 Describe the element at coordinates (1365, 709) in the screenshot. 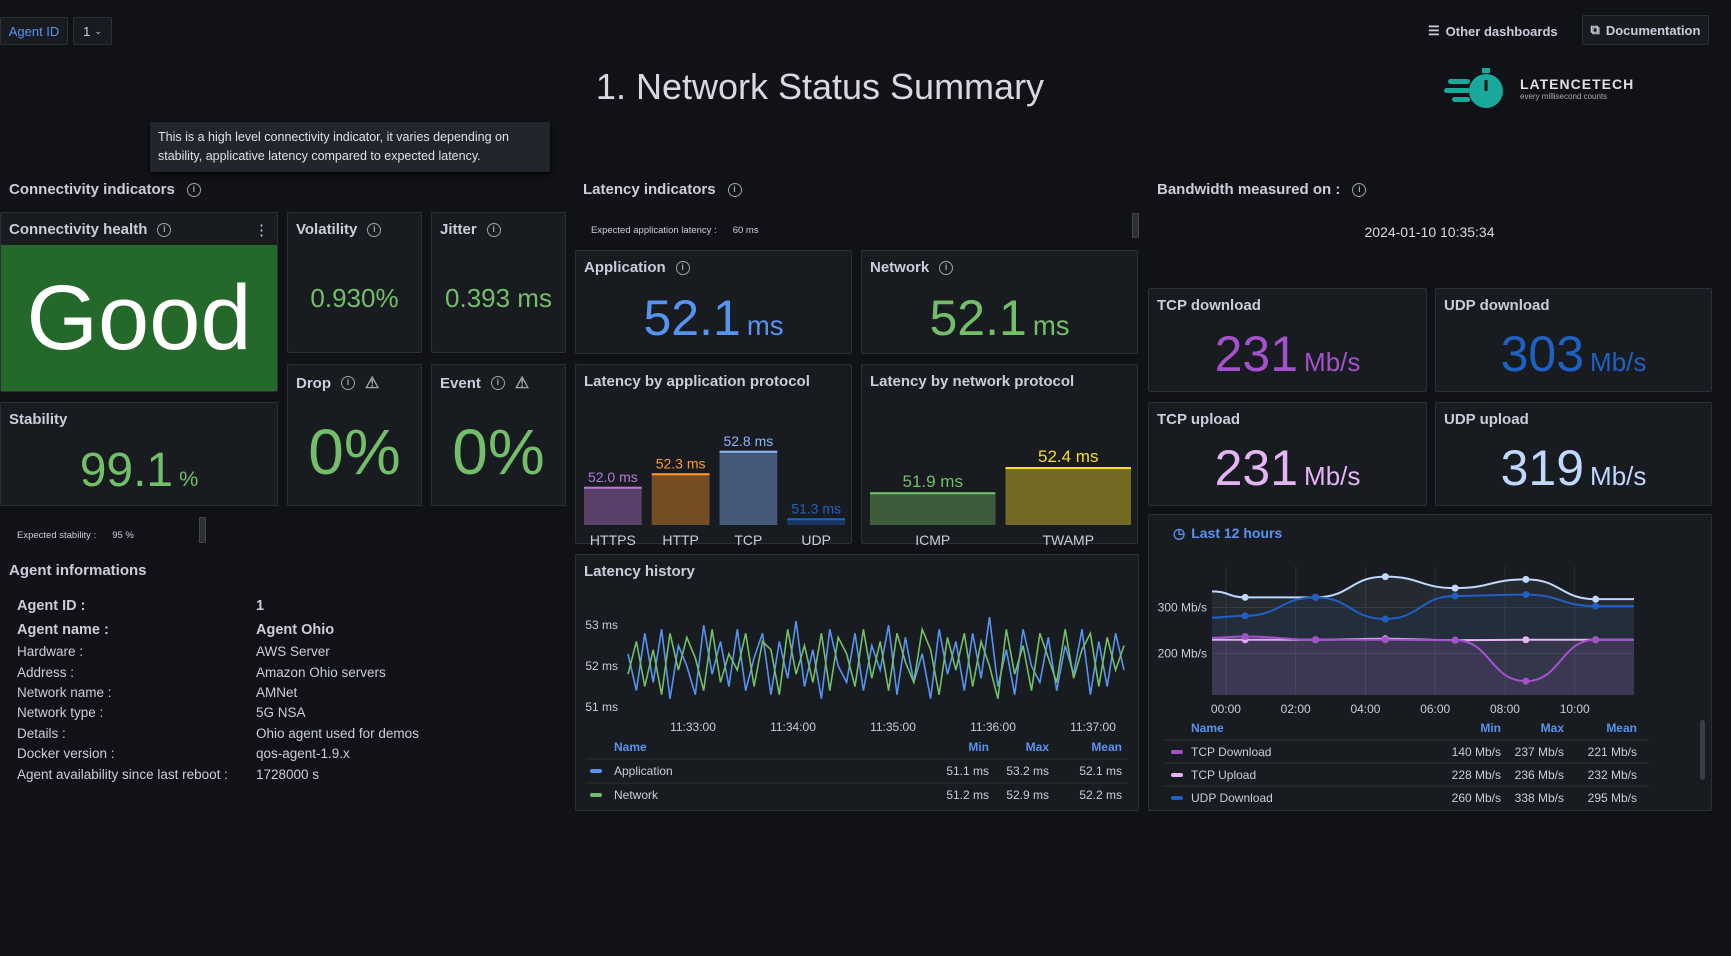

I see `x-tick-label: 04:00` at that location.